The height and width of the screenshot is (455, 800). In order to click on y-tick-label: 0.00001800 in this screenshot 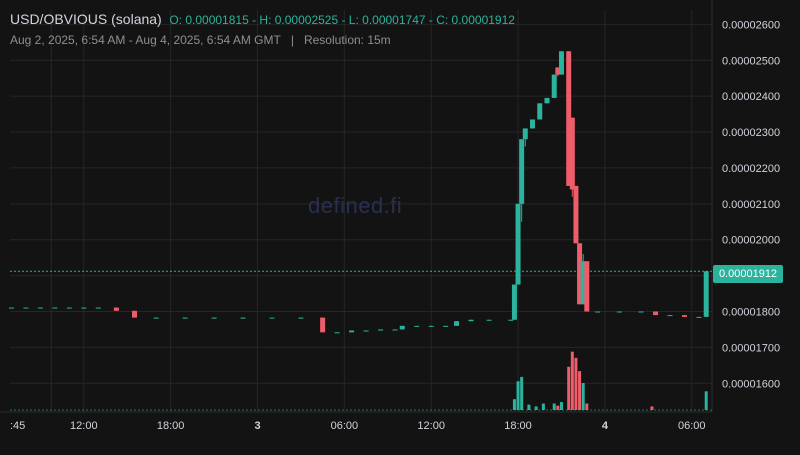, I will do `click(751, 313)`.